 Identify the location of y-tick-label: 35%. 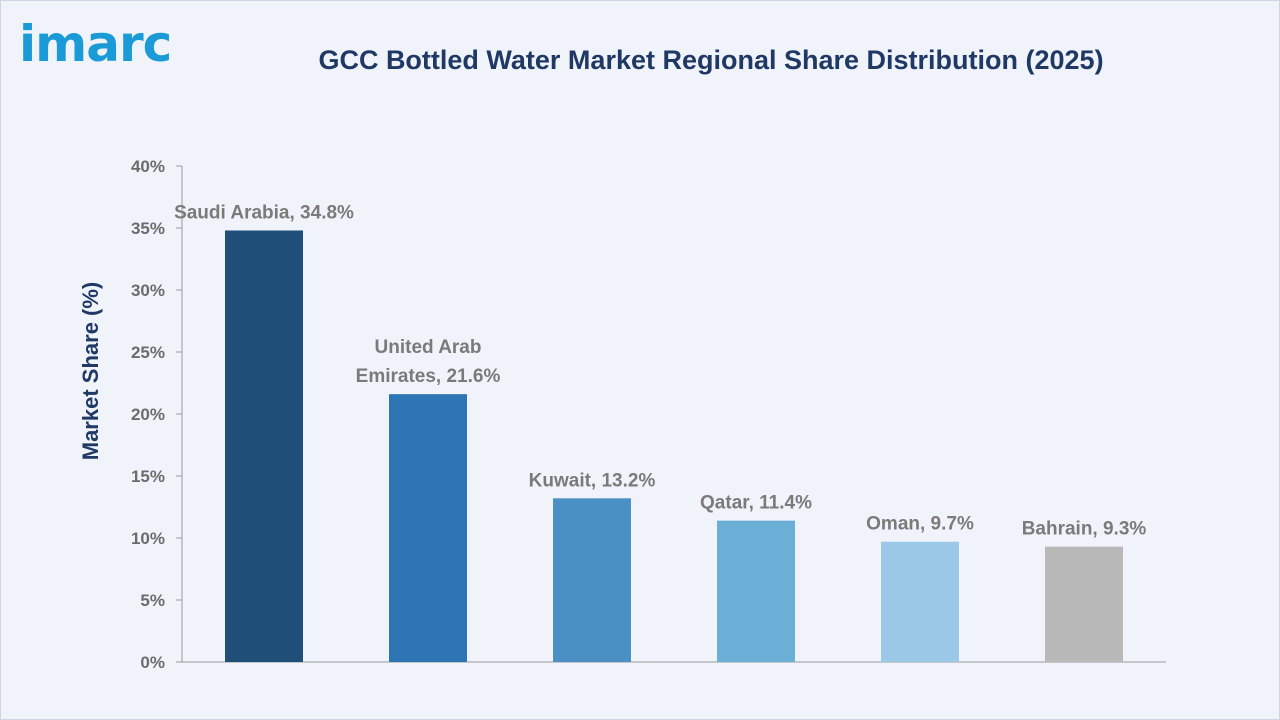
(148, 228).